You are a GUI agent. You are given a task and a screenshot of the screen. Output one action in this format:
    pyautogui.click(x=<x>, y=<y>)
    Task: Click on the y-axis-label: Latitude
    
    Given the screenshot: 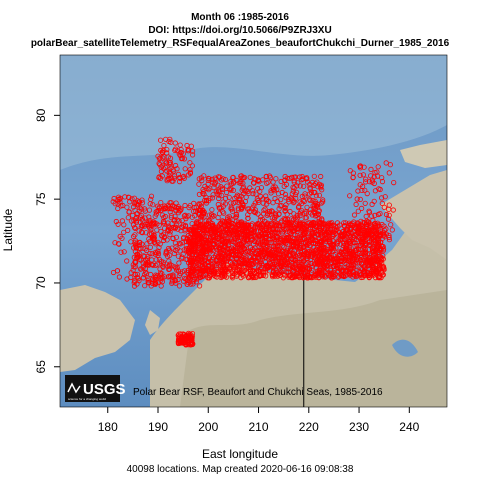 What is the action you would take?
    pyautogui.click(x=8, y=230)
    